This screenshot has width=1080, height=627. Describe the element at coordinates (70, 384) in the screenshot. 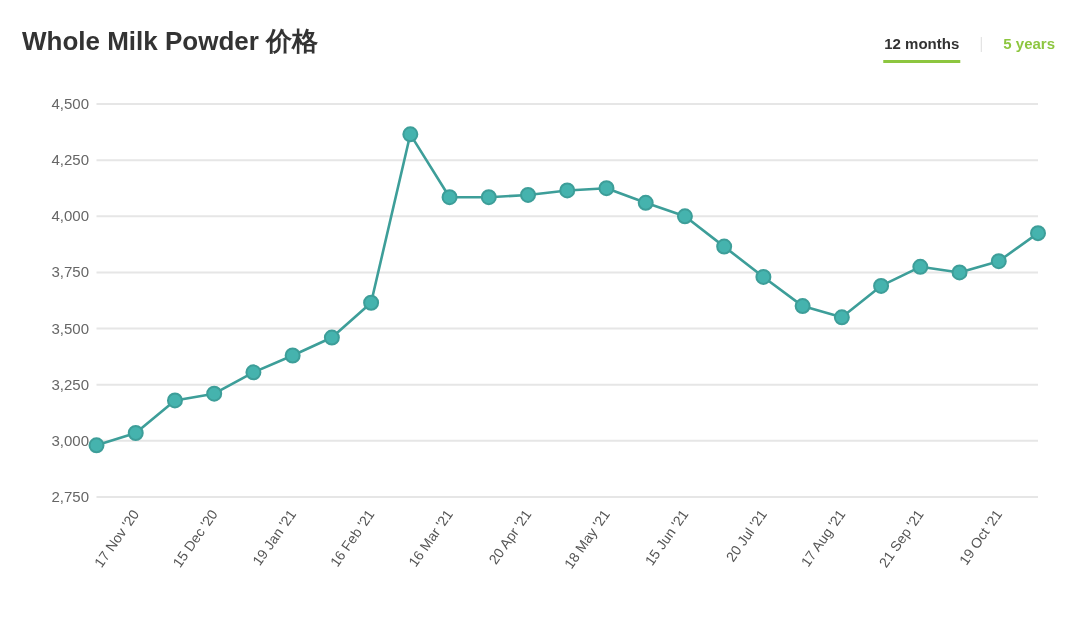

I see `y-tick-label: 3,250` at that location.